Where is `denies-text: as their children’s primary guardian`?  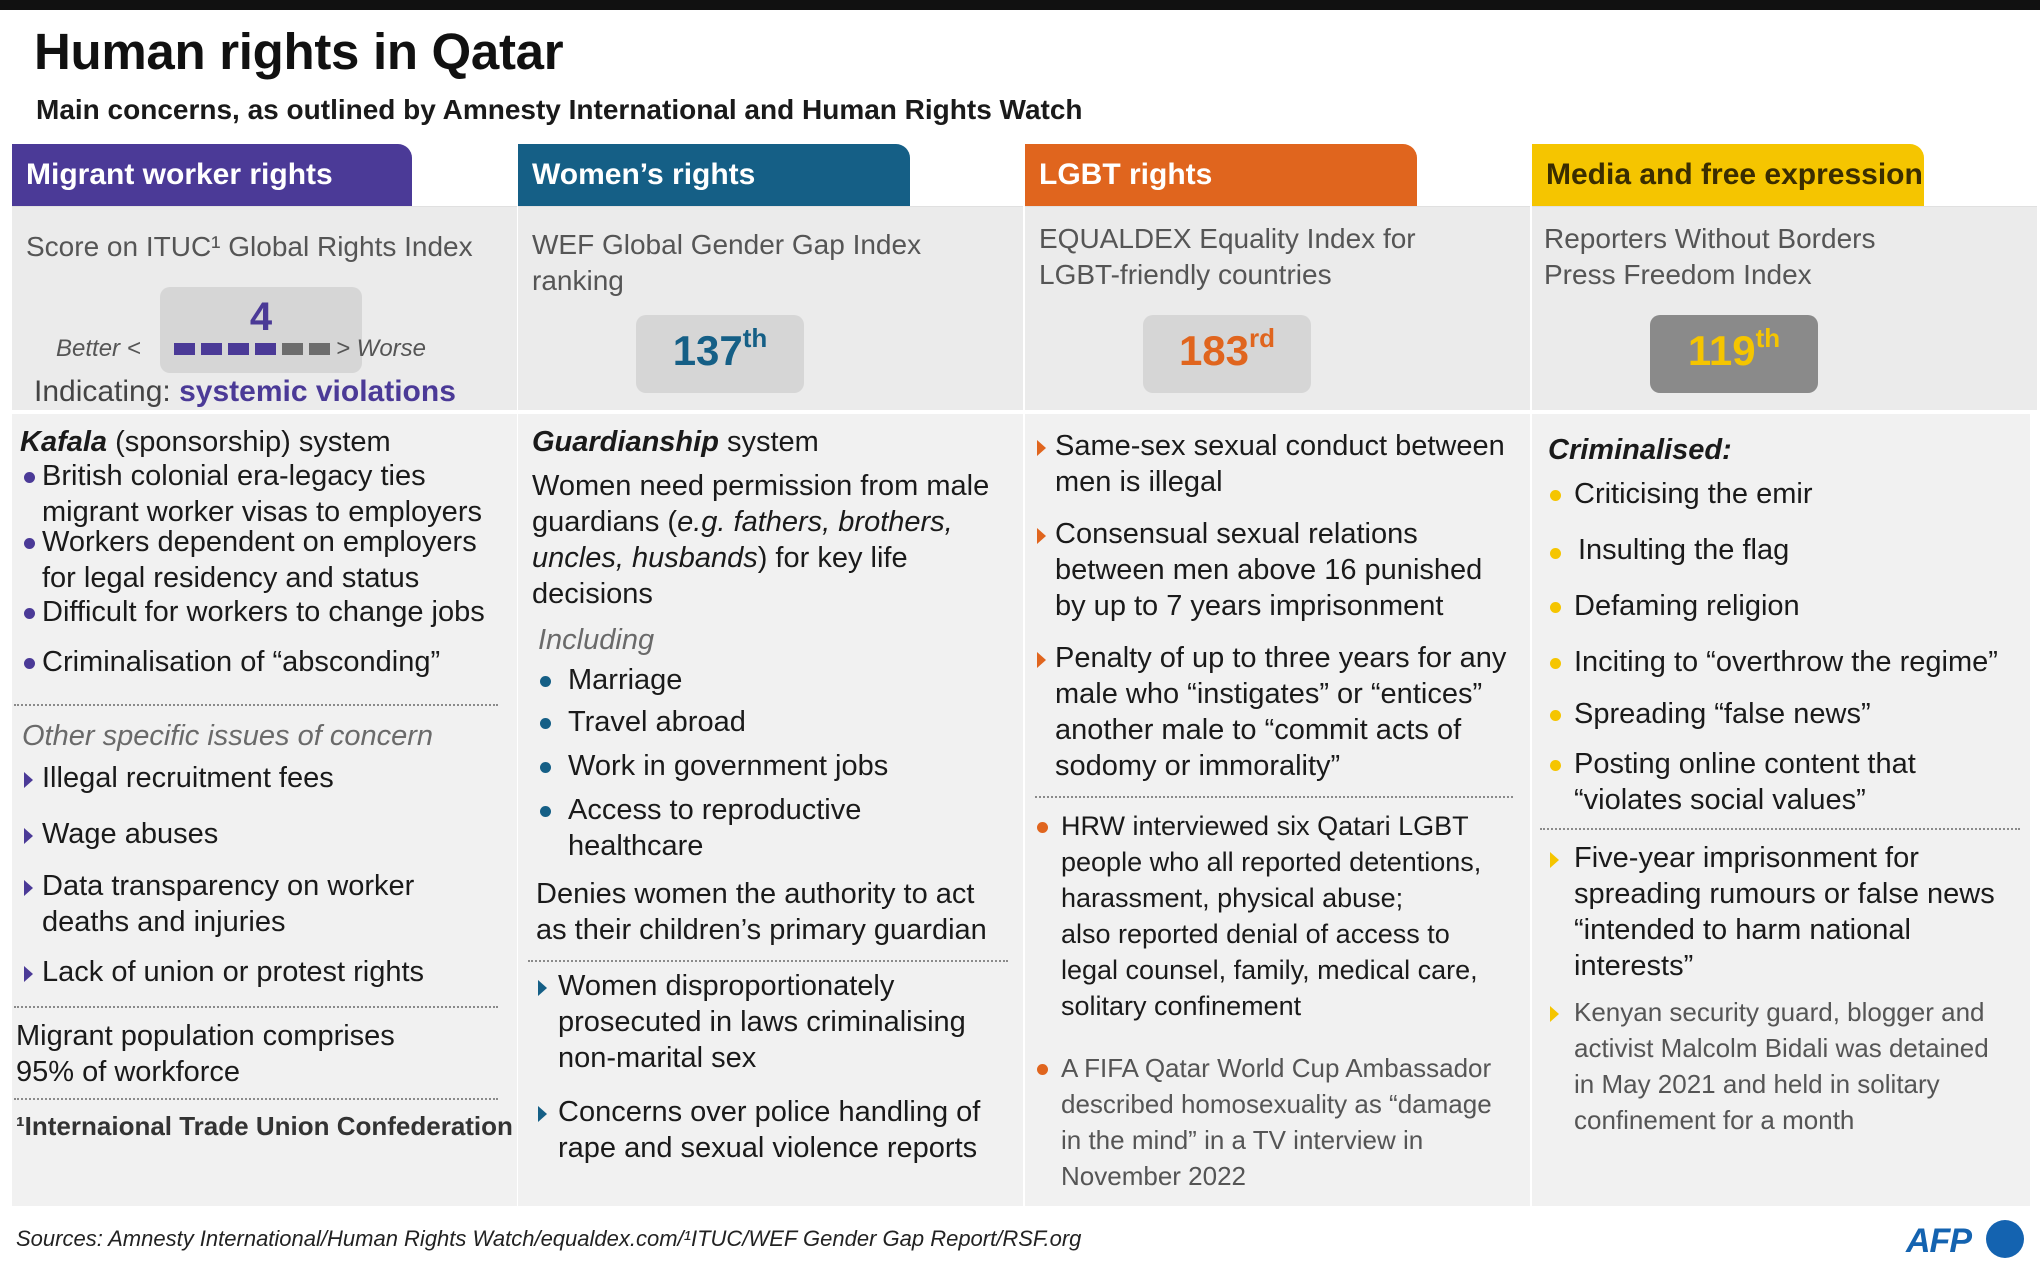 denies-text: as their children’s primary guardian is located at coordinates (761, 930).